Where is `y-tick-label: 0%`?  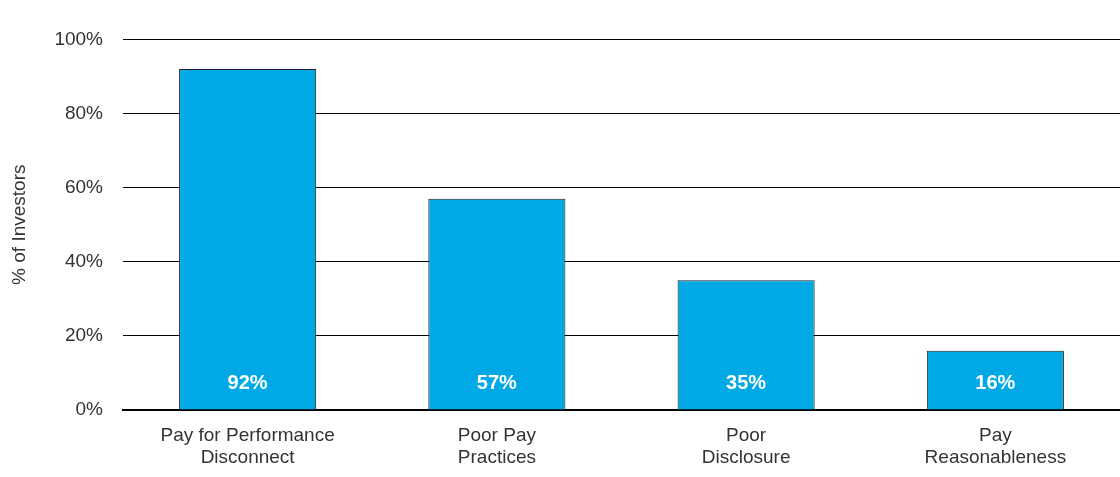
y-tick-label: 0% is located at coordinates (89, 409).